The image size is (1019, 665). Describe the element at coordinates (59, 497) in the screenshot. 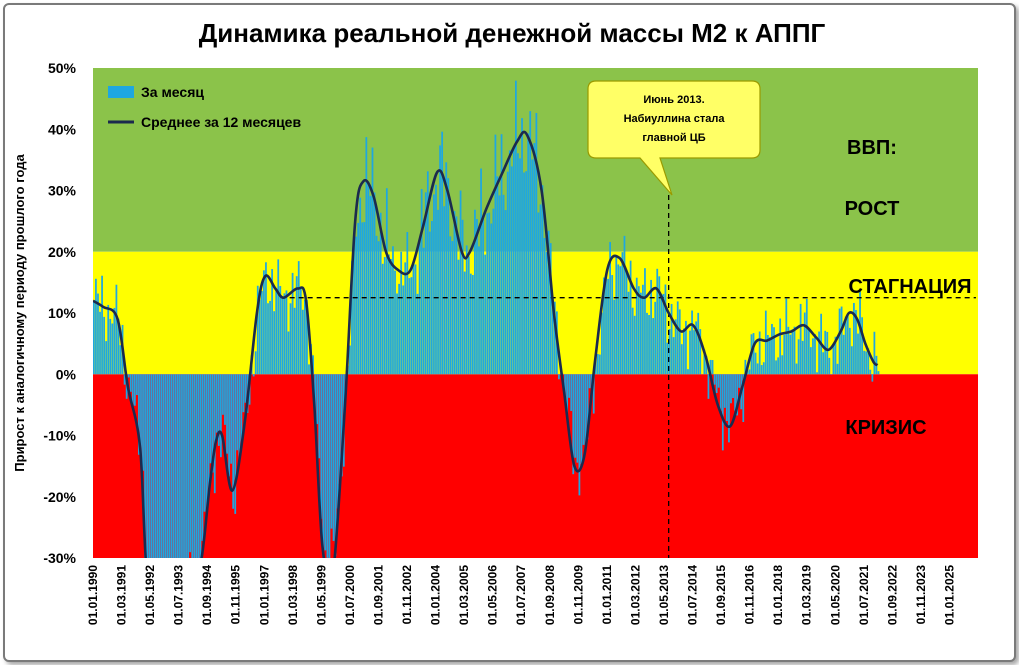

I see `y-tick-label: -20%` at that location.